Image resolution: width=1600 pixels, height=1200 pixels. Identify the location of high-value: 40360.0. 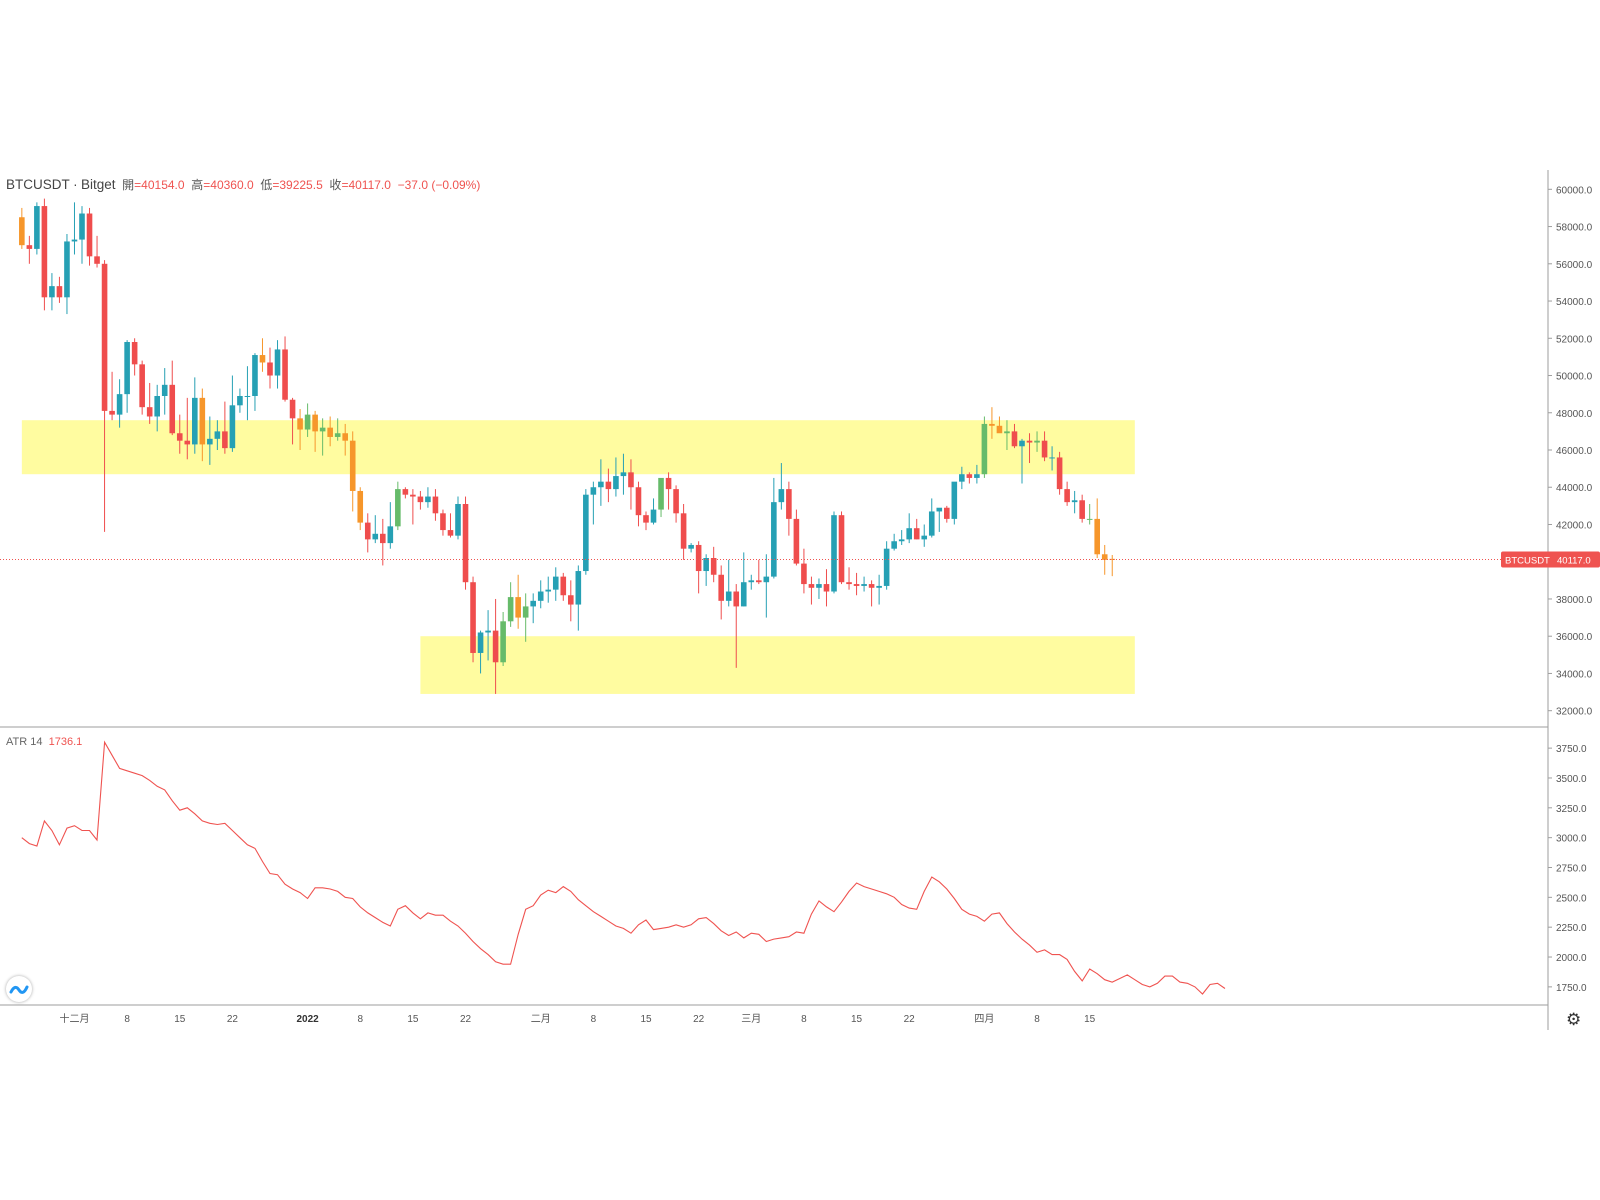
(232, 185).